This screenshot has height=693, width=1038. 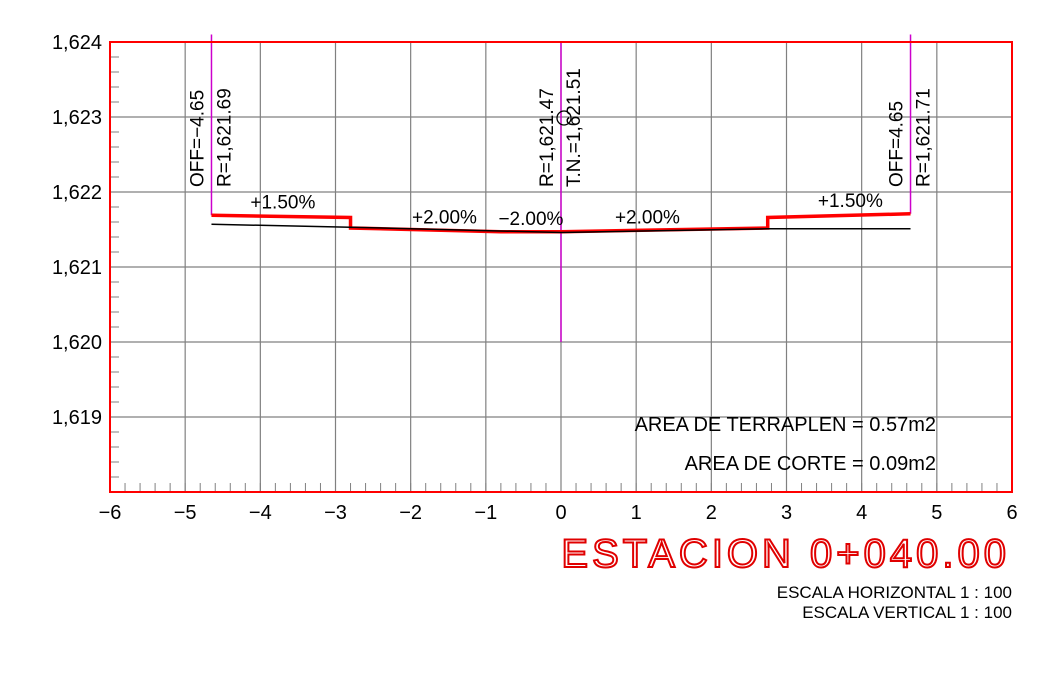 I want to click on x-tick-label: −1, so click(x=485, y=513).